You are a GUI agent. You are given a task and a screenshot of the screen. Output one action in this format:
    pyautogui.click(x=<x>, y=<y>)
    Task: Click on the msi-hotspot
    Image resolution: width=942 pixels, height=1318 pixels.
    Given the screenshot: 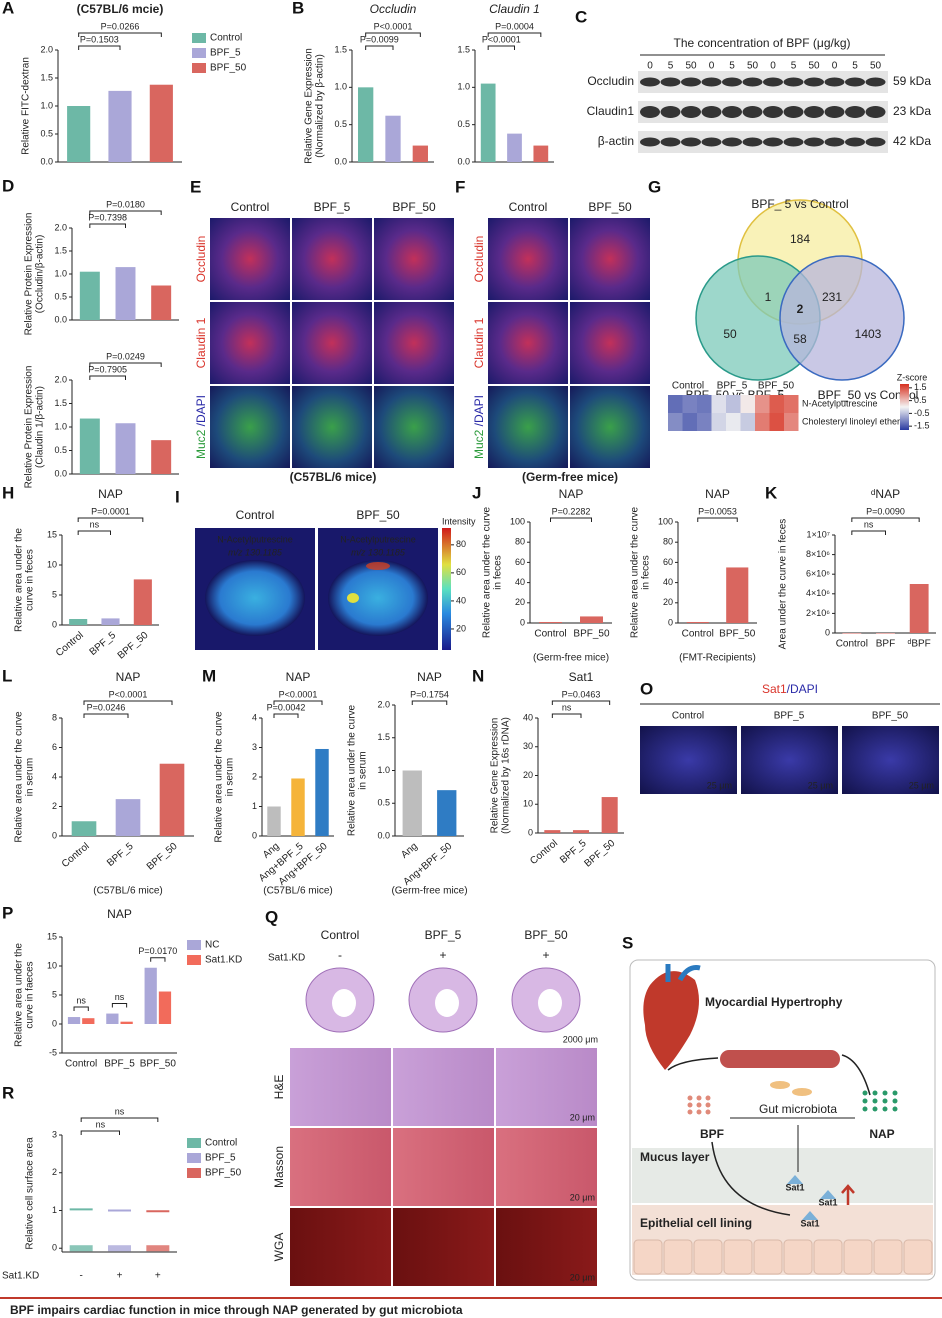 What is the action you would take?
    pyautogui.click(x=353, y=598)
    